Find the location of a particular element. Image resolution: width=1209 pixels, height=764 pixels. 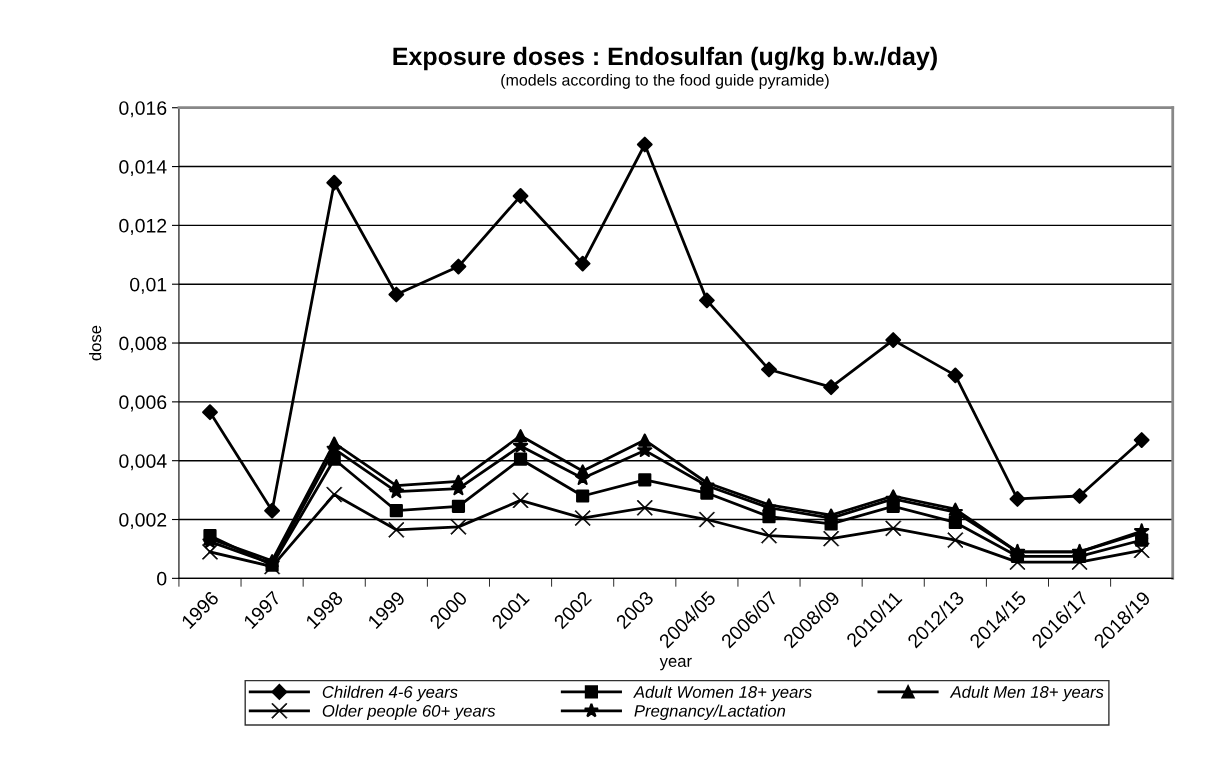

legend-label: Older people 60+ years is located at coordinates (409, 712).